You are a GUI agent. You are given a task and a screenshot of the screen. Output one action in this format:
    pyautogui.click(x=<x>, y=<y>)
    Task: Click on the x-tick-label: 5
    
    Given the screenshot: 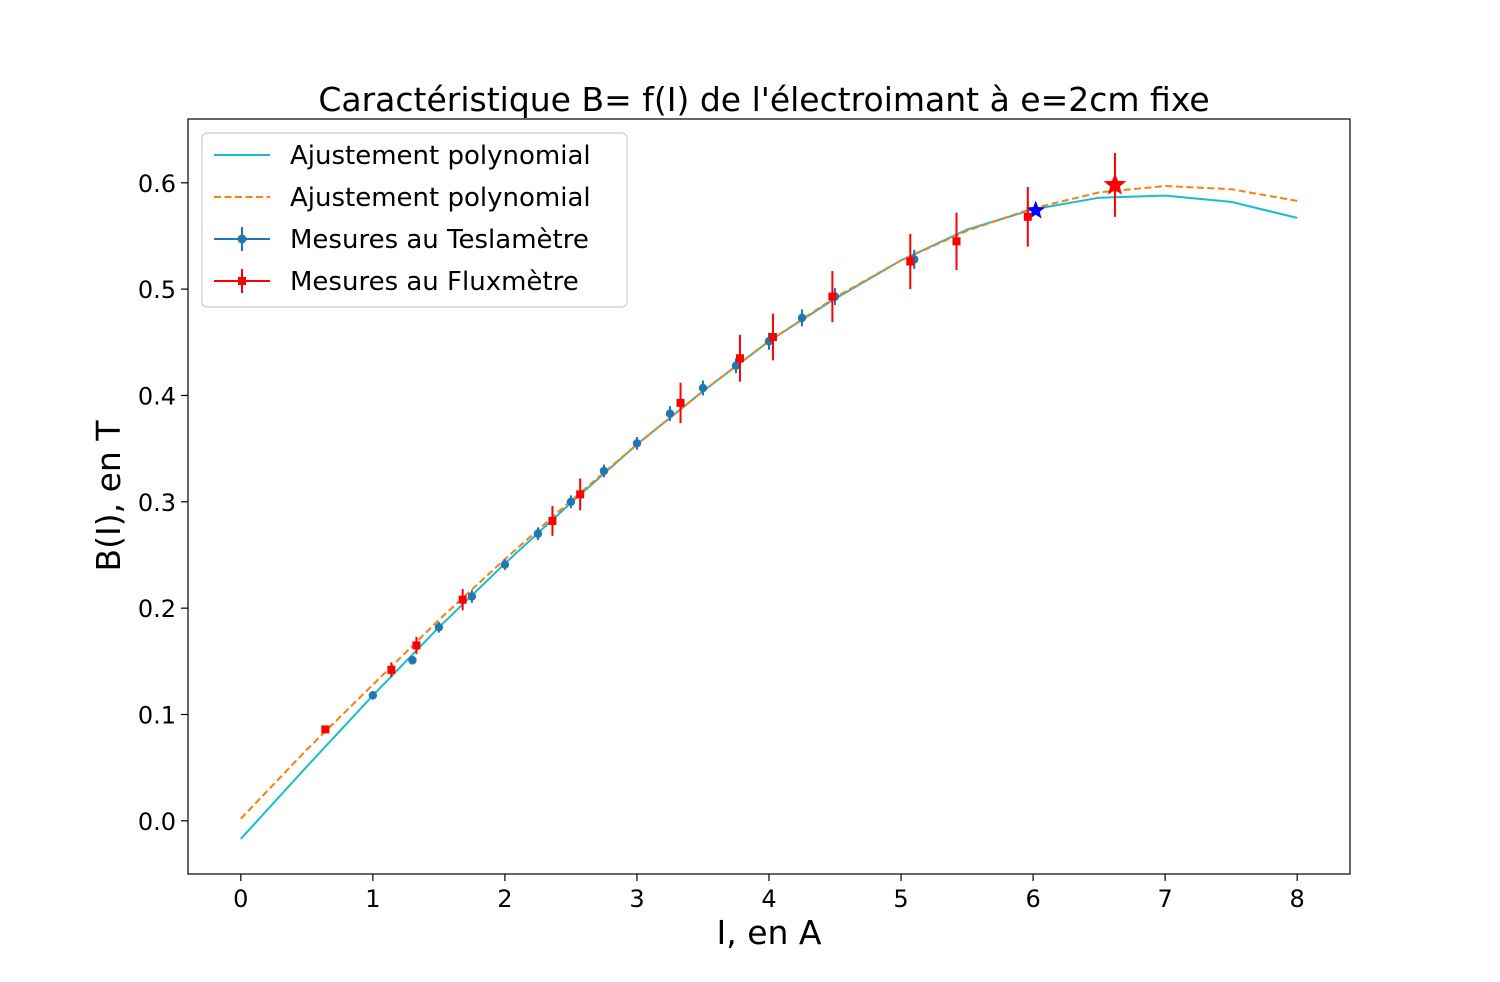 What is the action you would take?
    pyautogui.click(x=900, y=899)
    